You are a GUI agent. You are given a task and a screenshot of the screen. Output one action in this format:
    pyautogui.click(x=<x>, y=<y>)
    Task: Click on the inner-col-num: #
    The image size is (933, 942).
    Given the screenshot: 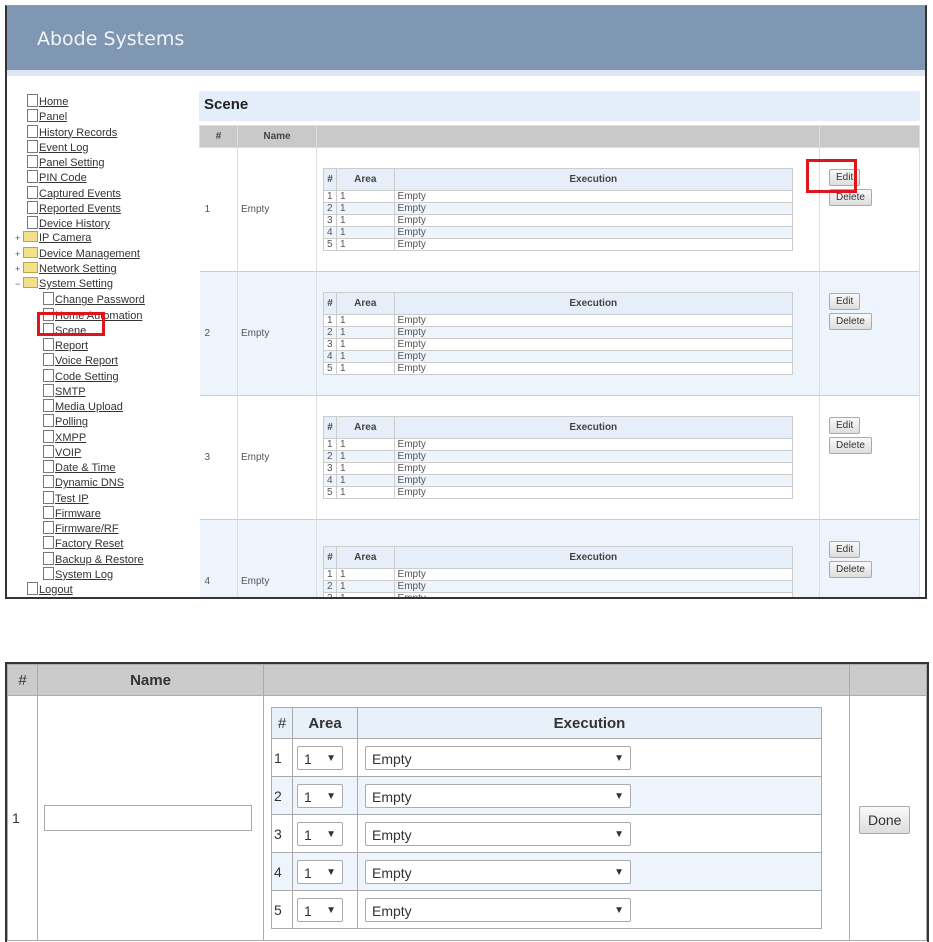 What is the action you would take?
    pyautogui.click(x=330, y=427)
    